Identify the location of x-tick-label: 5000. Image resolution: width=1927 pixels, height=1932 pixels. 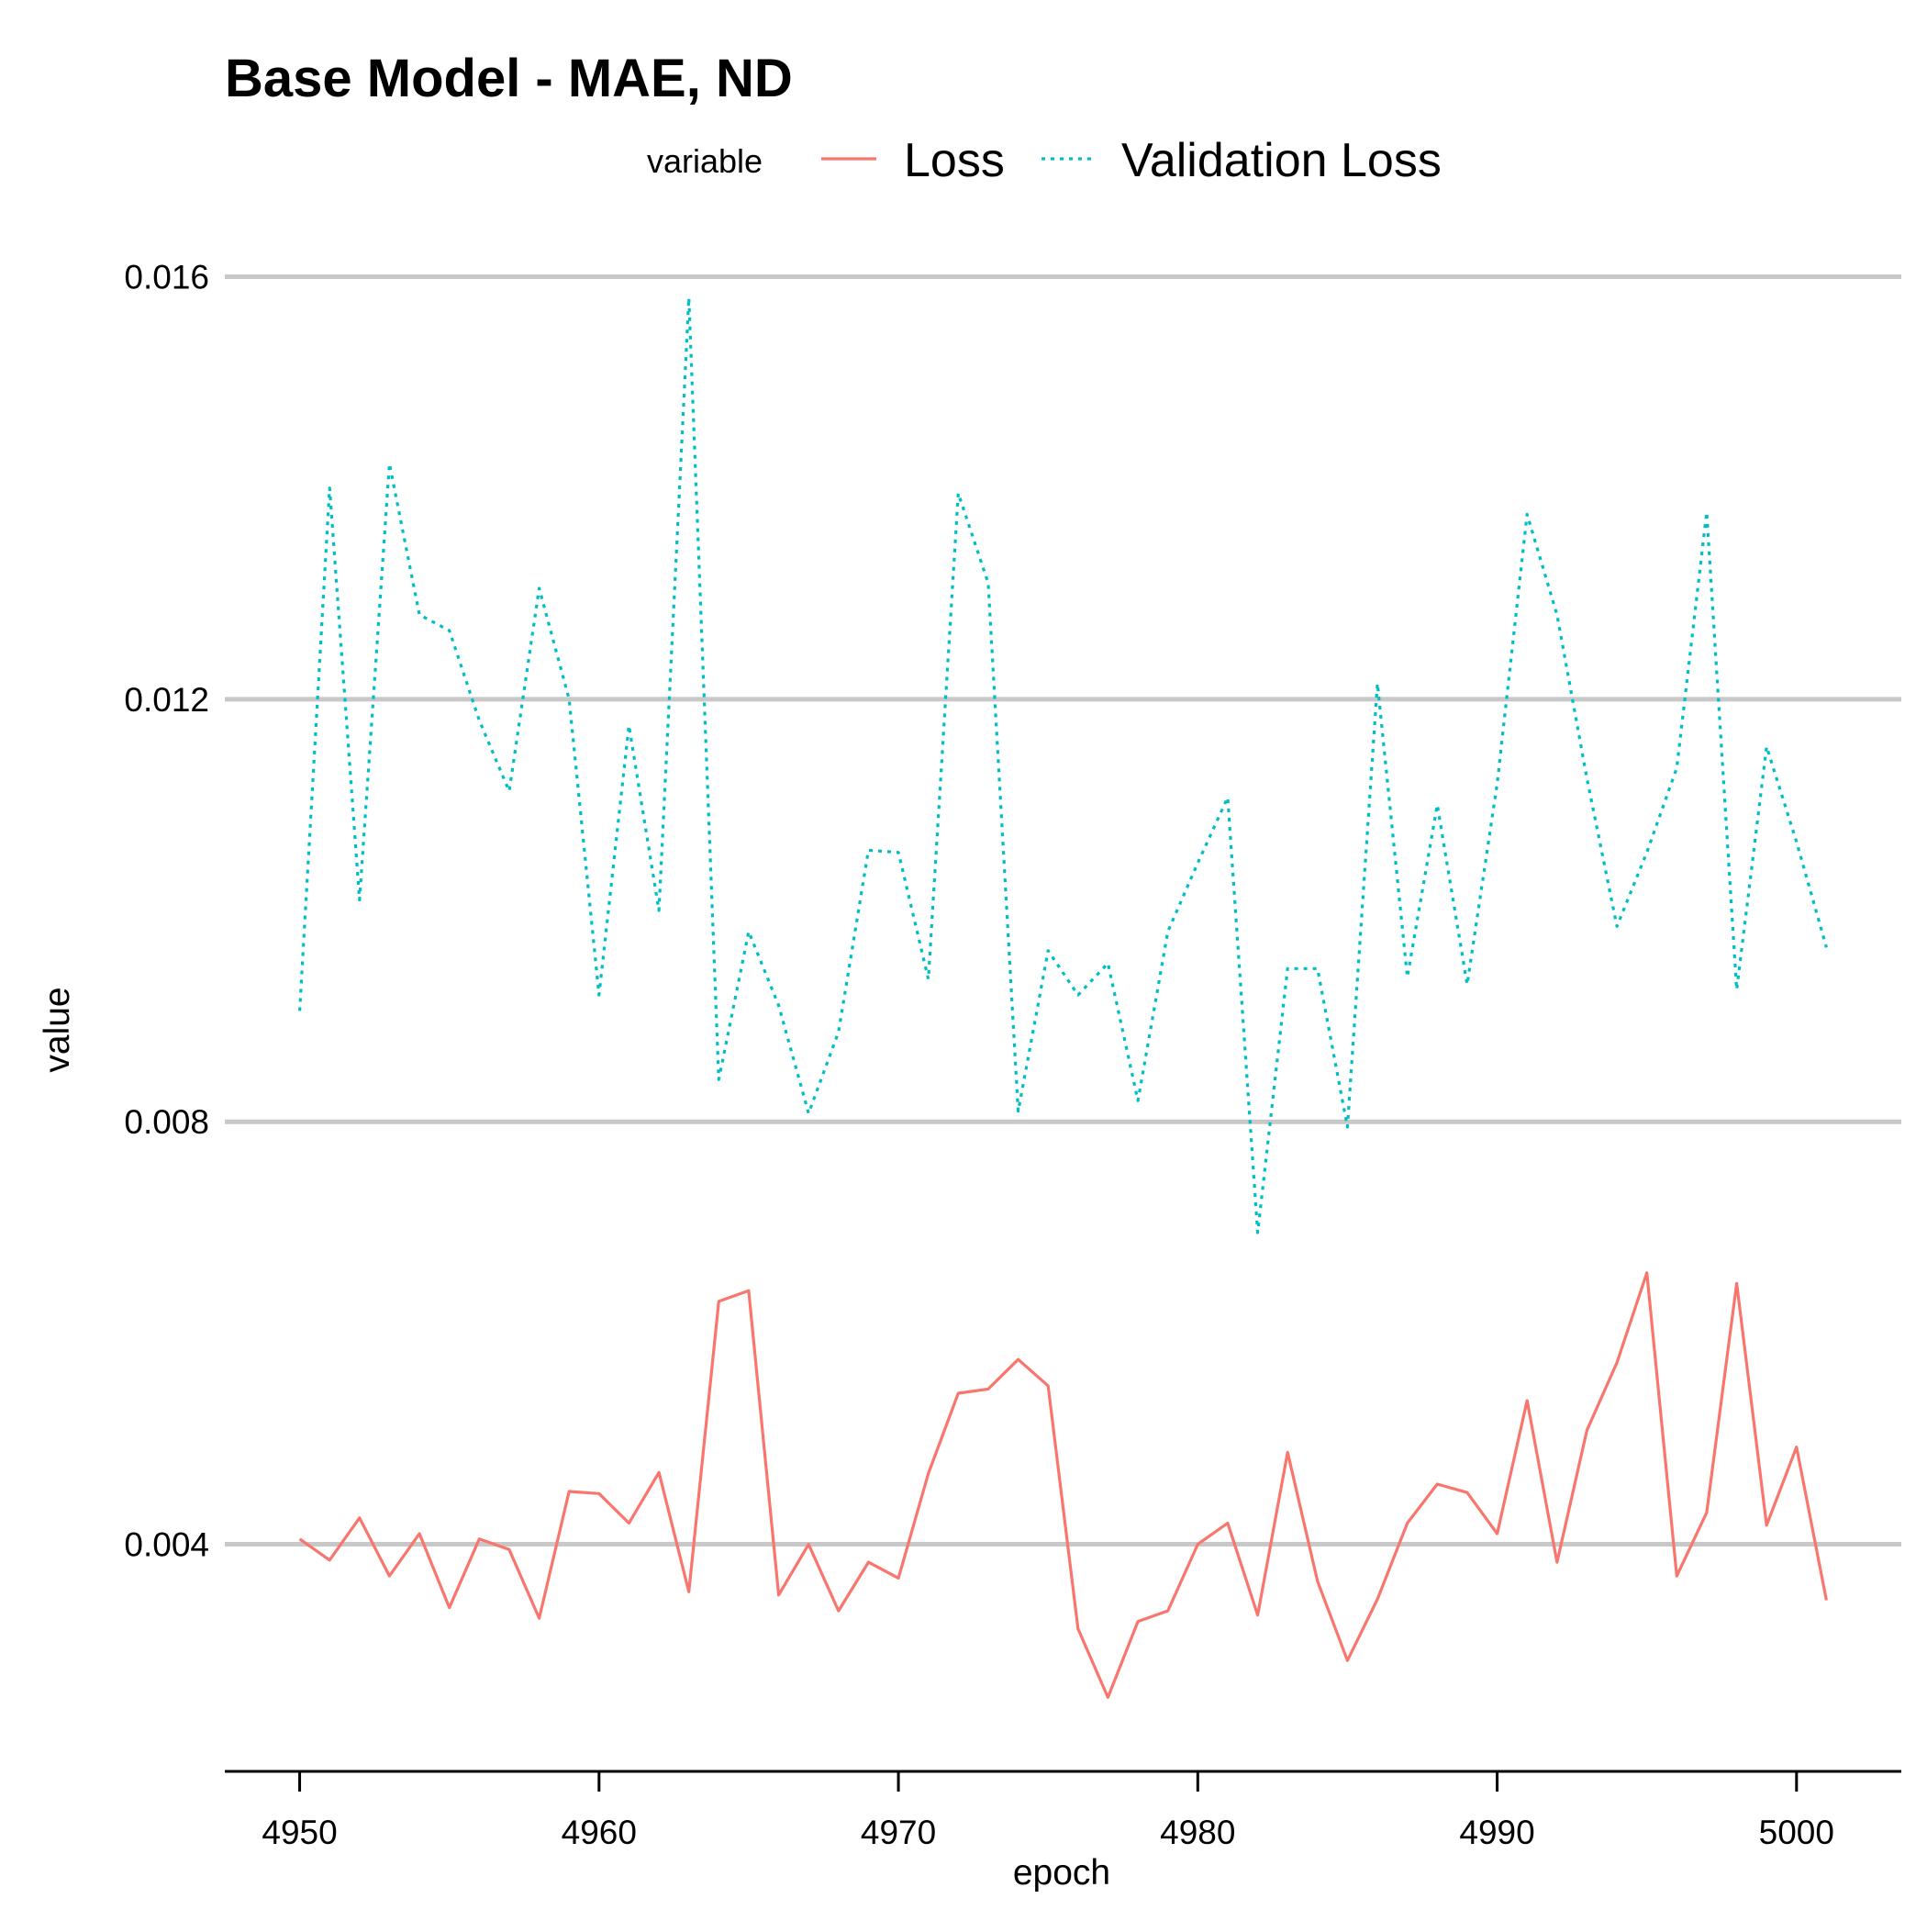
(1796, 1832).